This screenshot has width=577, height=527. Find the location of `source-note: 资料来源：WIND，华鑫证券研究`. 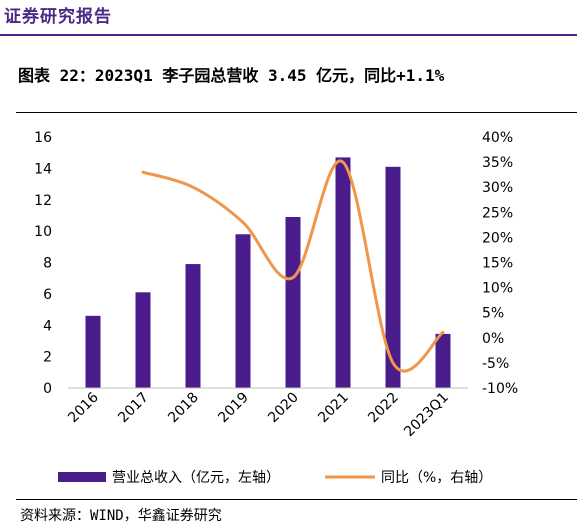

source-note: 资料来源：WIND，华鑫证券研究 is located at coordinates (121, 516).